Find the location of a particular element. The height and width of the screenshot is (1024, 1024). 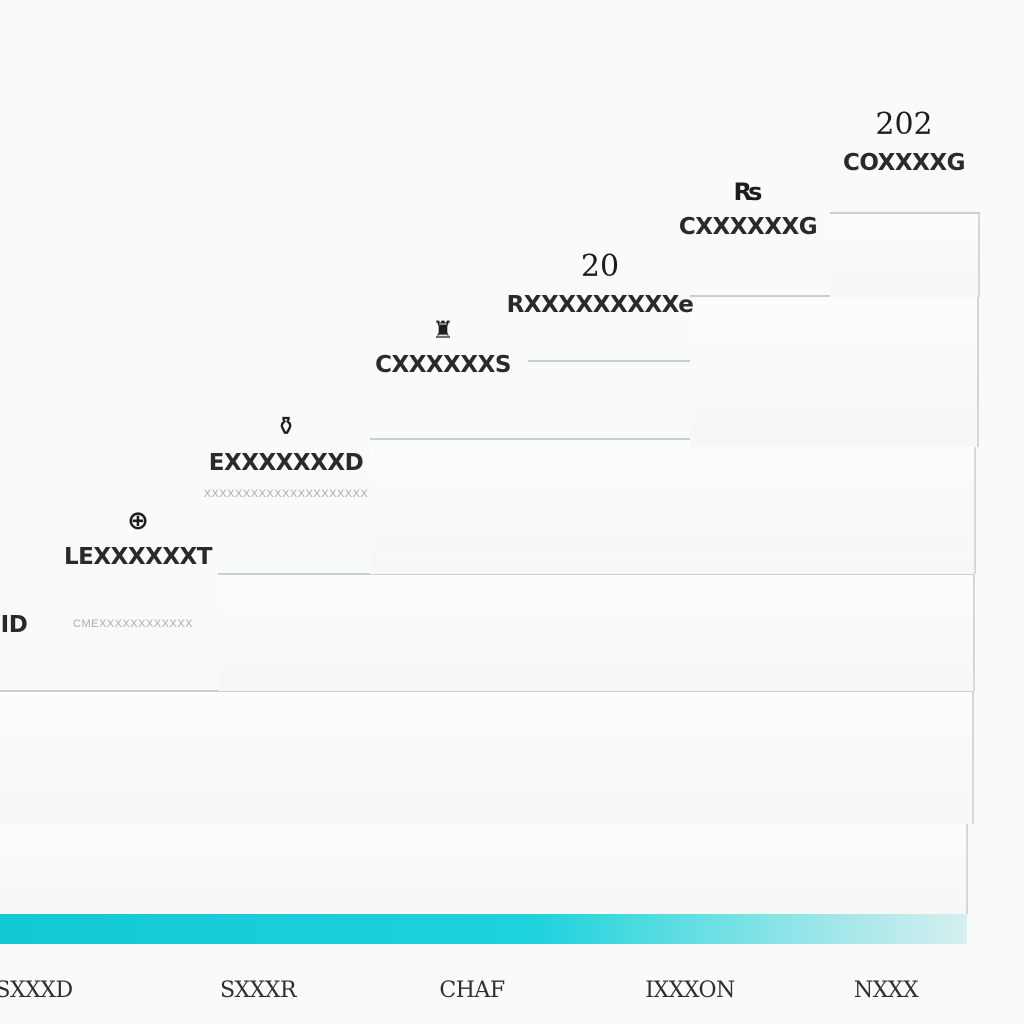

step-1: ID is located at coordinates (14, 625).